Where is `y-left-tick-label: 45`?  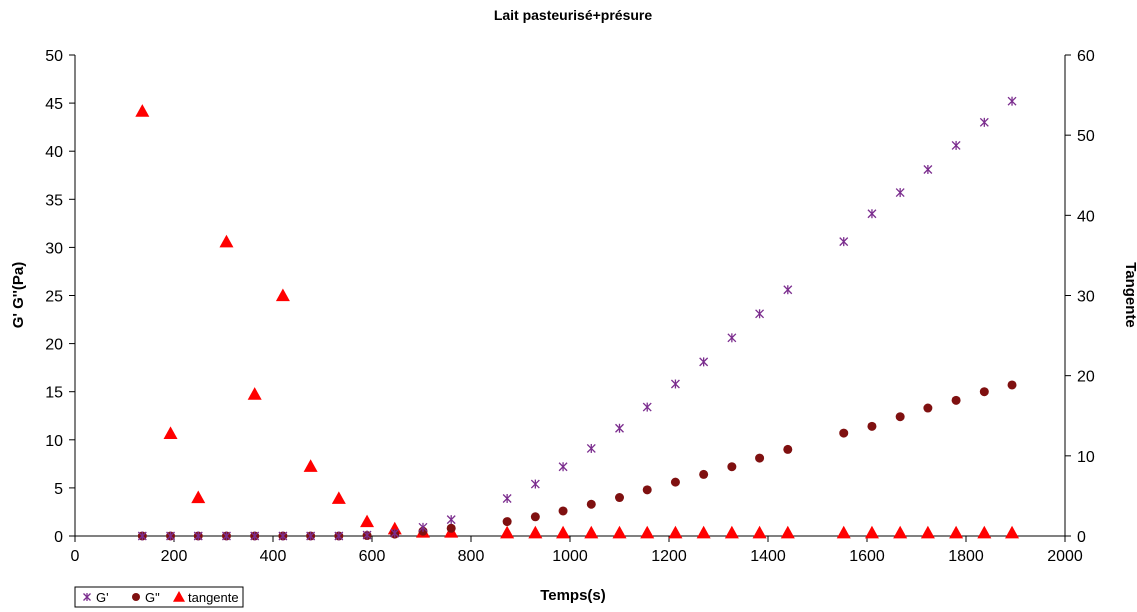
y-left-tick-label: 45 is located at coordinates (54, 104).